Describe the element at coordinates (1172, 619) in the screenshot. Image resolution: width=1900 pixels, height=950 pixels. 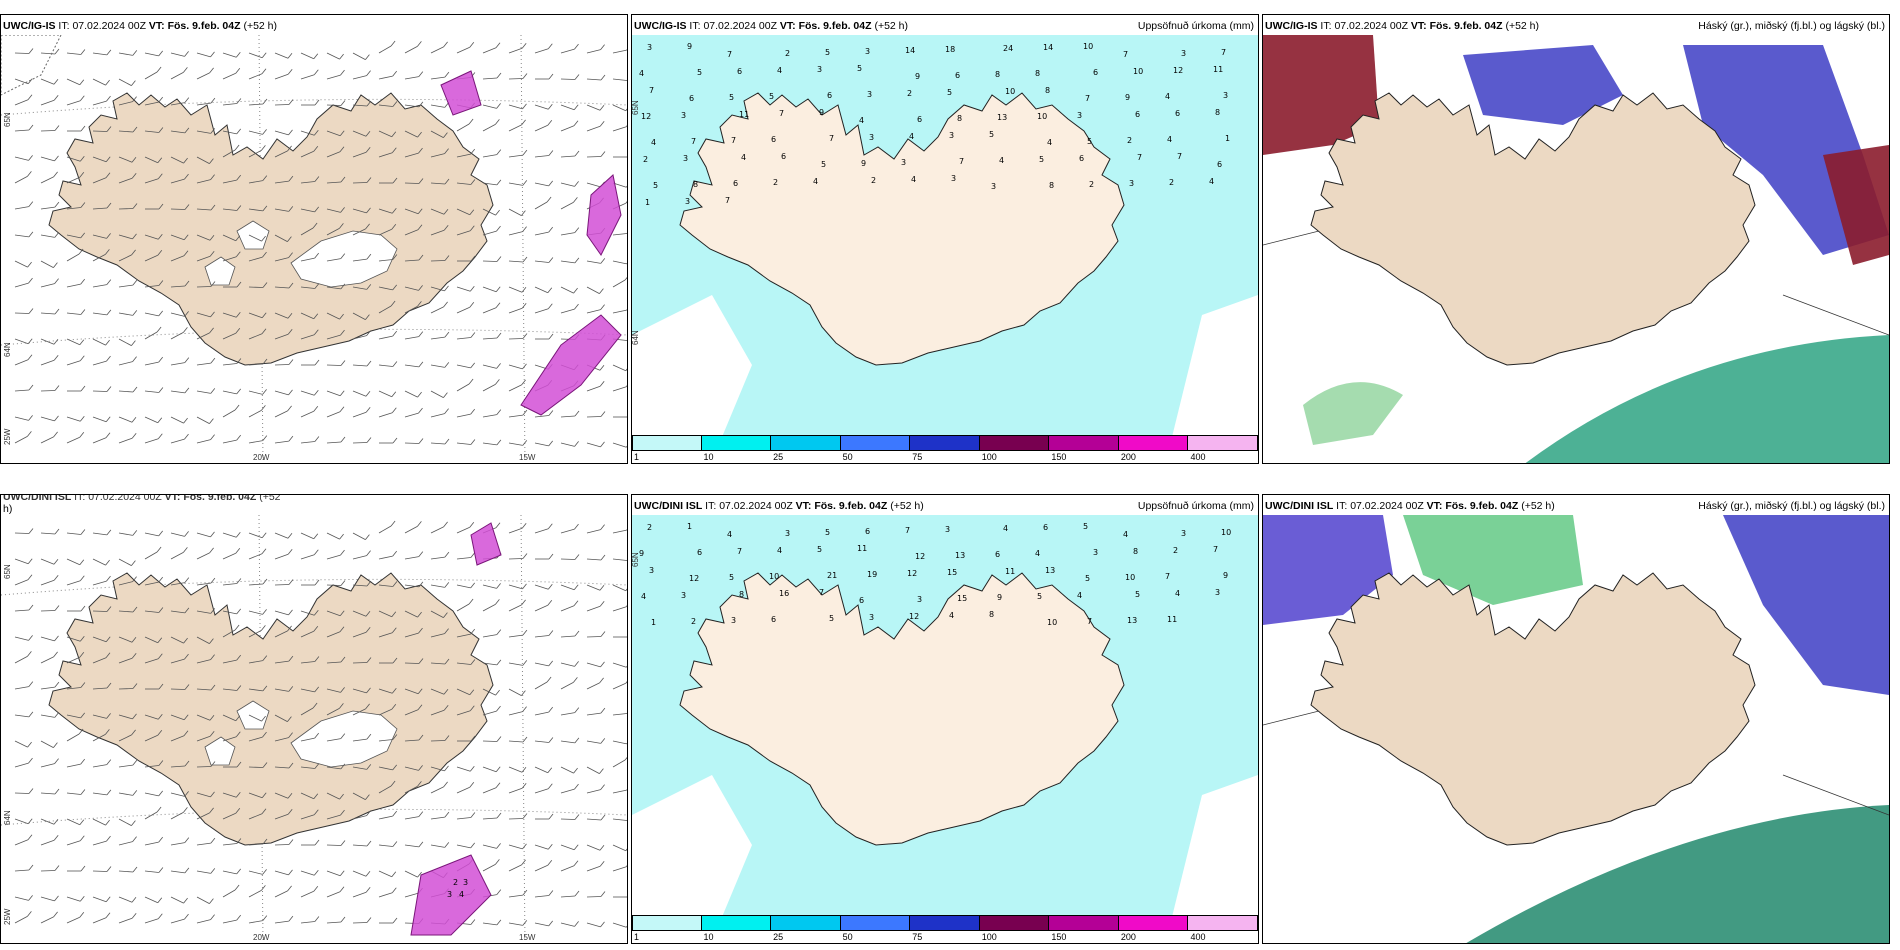
I see `precip-value: 11` at that location.